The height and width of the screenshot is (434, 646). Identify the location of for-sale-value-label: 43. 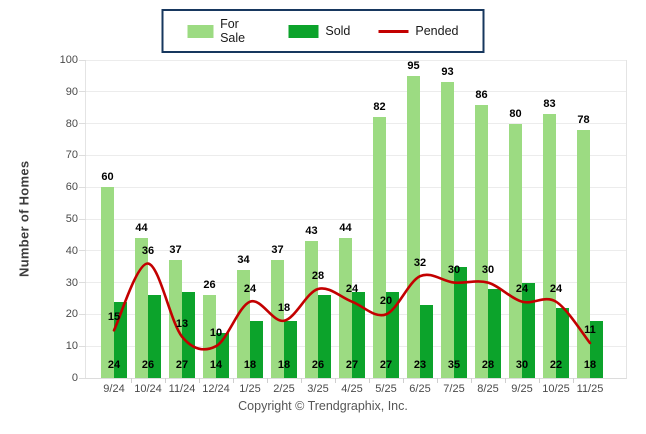
(311, 231).